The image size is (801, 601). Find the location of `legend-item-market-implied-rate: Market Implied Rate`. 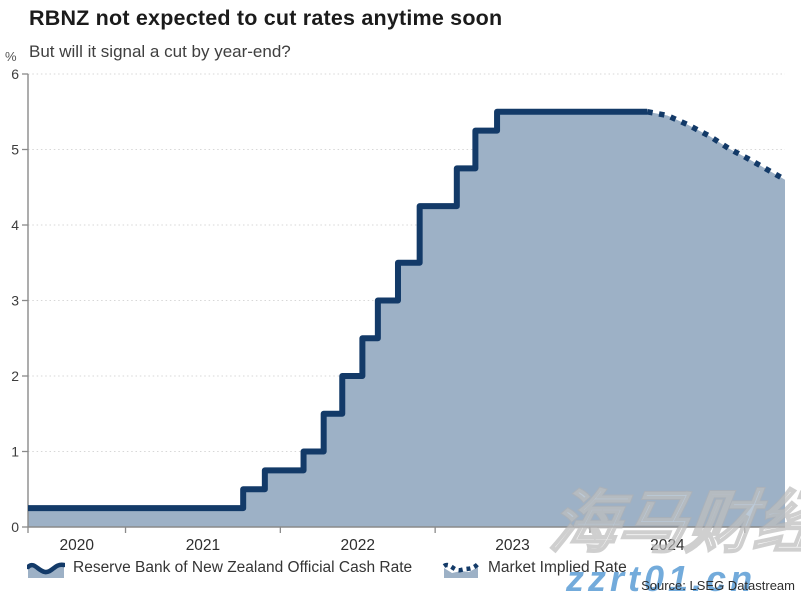

legend-item-market-implied-rate: Market Implied Rate is located at coordinates (534, 568).